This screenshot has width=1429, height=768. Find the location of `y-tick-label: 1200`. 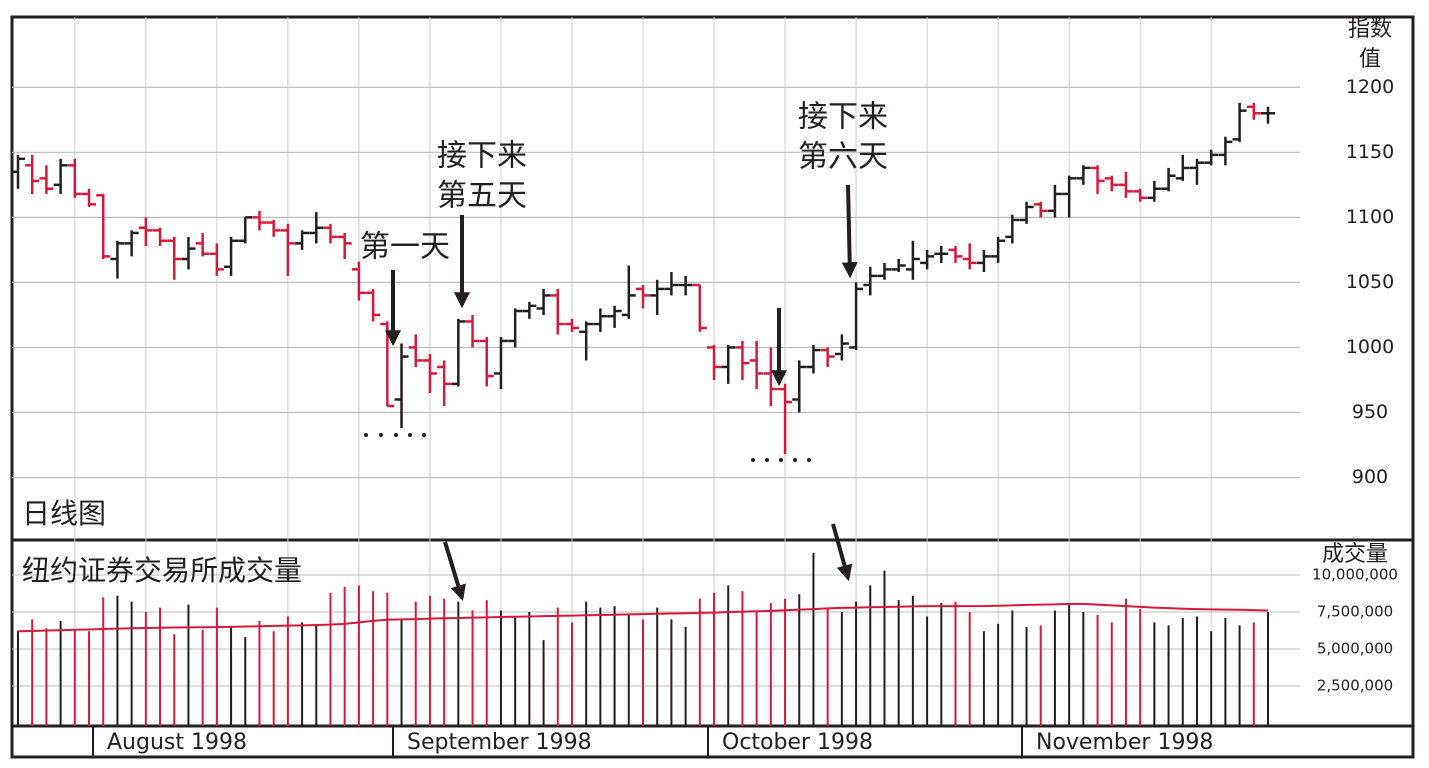

y-tick-label: 1200 is located at coordinates (1370, 87).